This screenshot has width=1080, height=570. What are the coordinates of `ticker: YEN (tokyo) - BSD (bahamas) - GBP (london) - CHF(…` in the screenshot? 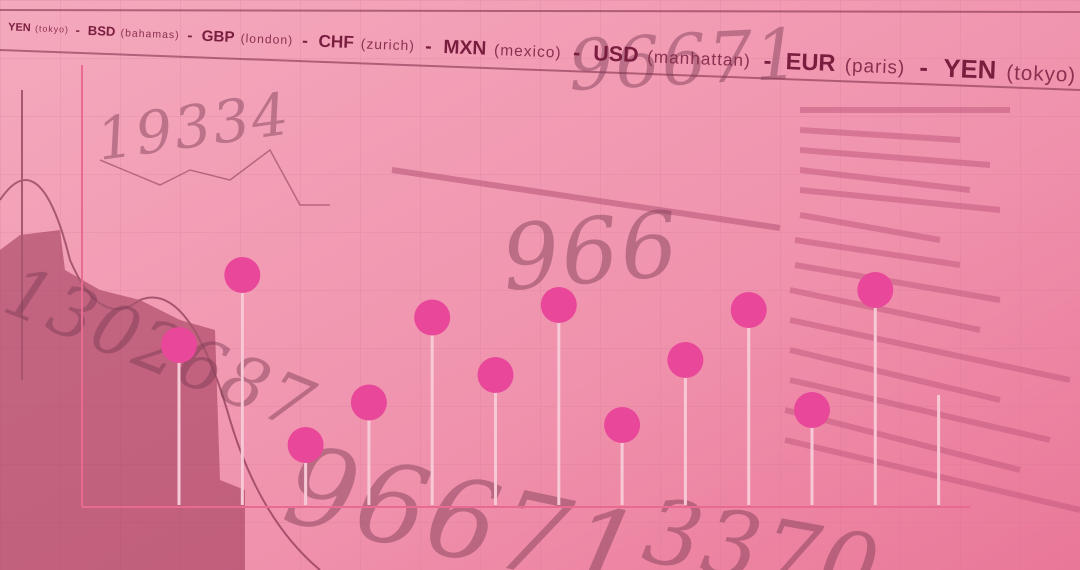 It's located at (542, 54).